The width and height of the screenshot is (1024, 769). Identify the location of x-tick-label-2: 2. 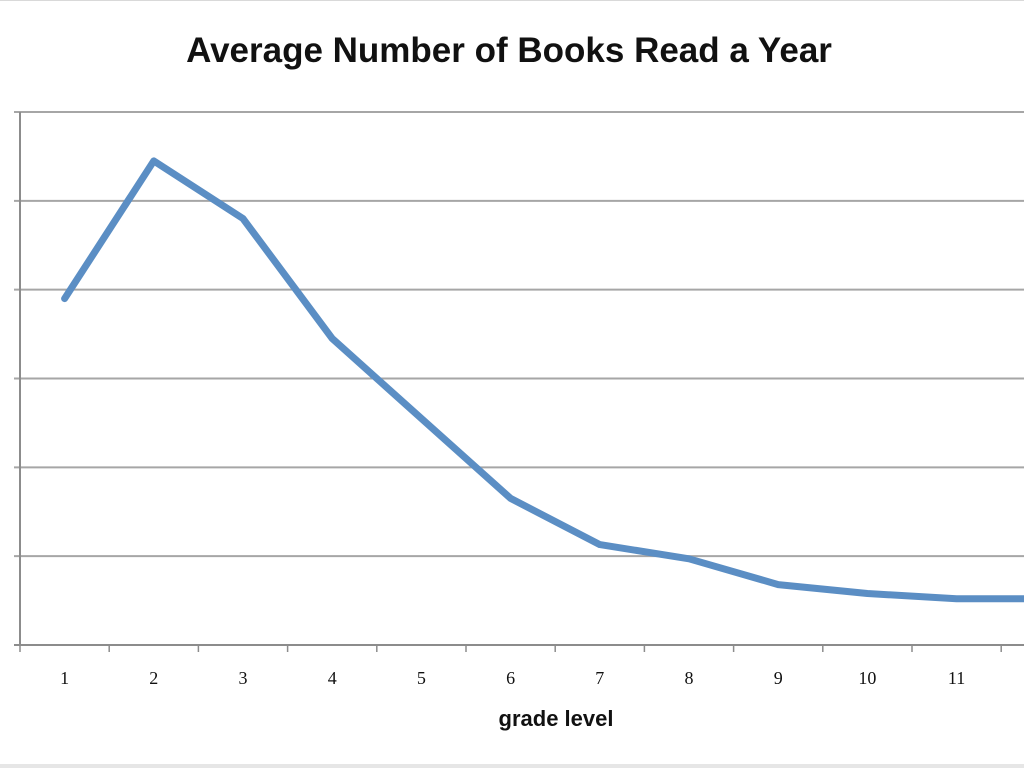
(153, 678).